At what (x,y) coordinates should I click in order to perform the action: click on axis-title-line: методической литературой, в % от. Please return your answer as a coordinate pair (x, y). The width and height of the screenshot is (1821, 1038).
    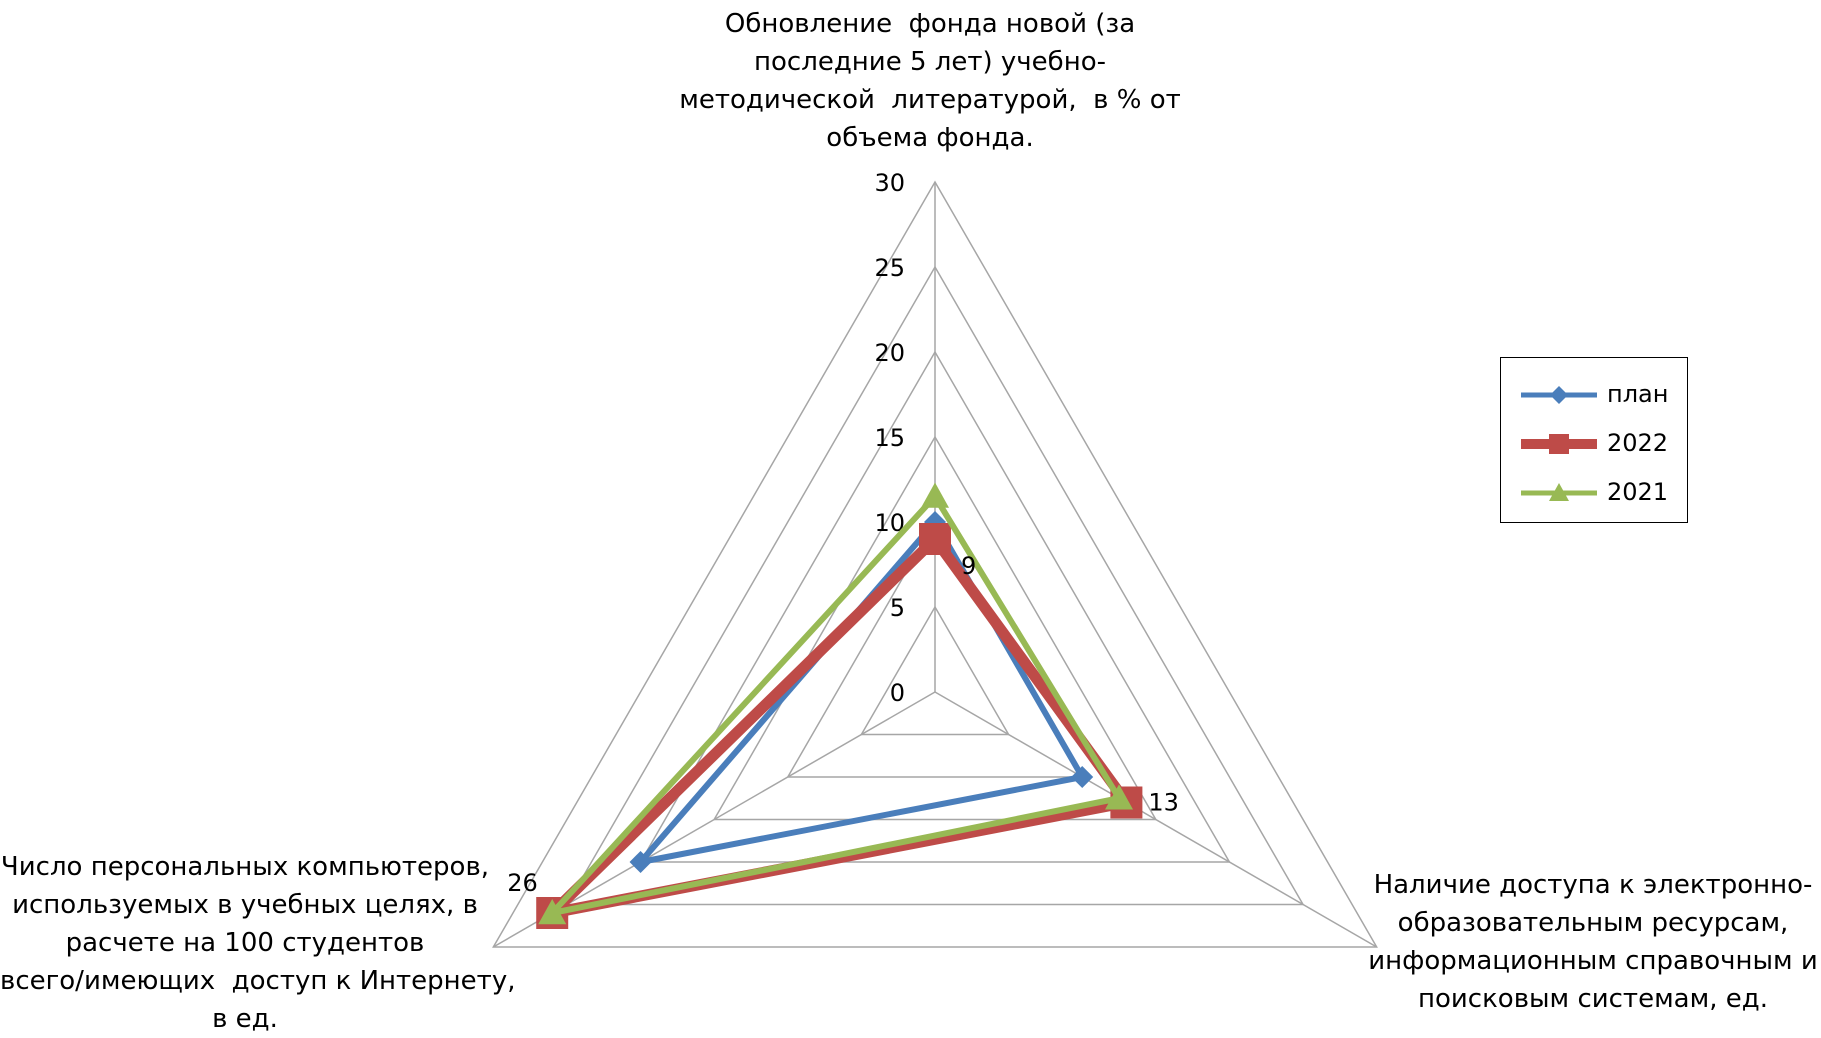
    Looking at the image, I should click on (930, 100).